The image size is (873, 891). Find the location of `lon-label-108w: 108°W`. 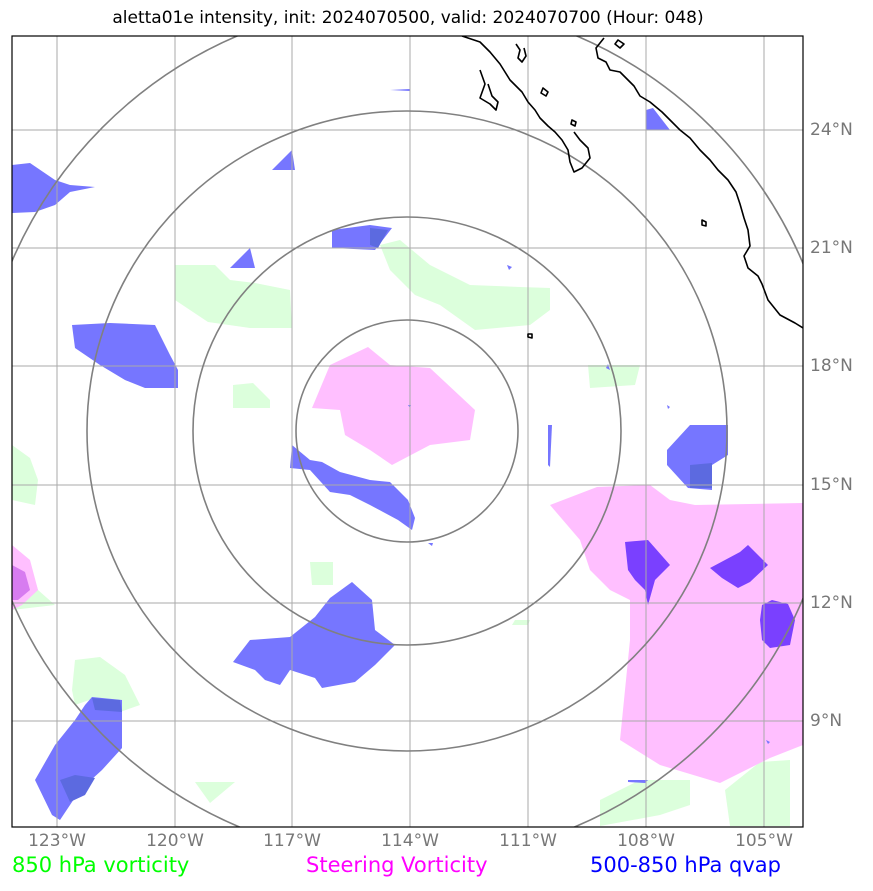

lon-label-108w: 108°W is located at coordinates (646, 841).